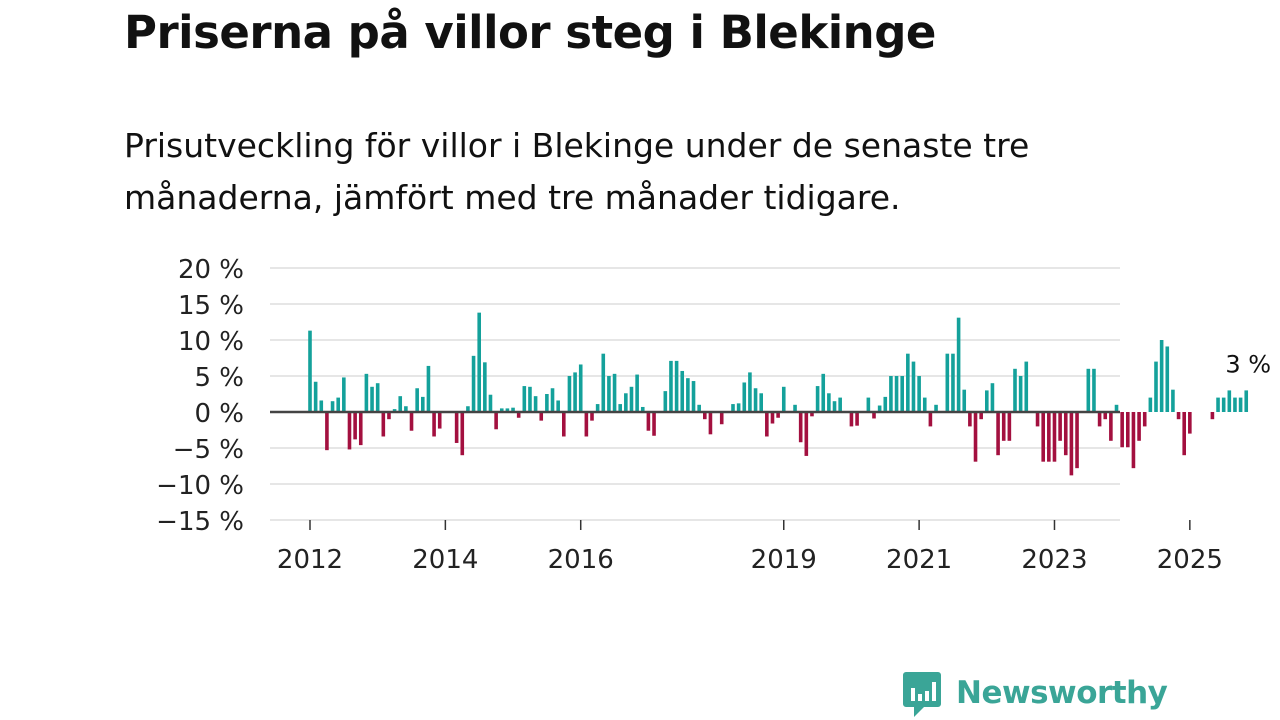  I want to click on y-tick-label: 0 %, so click(219, 414).